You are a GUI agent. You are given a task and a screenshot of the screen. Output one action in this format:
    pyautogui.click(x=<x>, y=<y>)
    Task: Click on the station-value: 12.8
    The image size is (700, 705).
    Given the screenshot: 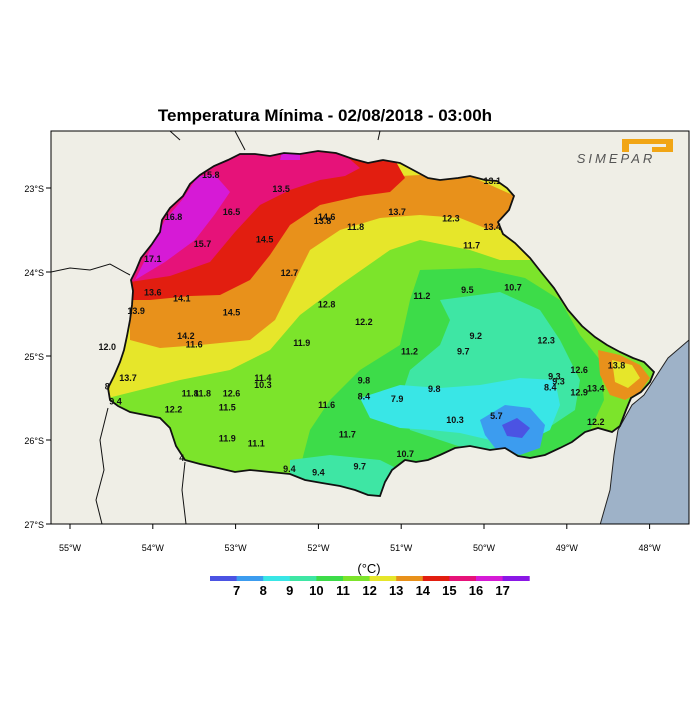 What is the action you would take?
    pyautogui.click(x=327, y=304)
    